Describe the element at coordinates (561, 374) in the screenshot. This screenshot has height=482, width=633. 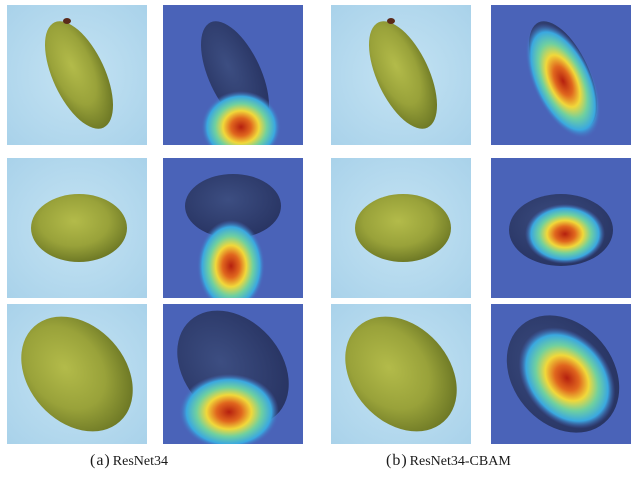
I see `heatmap-r3-resnet34-cbam` at that location.